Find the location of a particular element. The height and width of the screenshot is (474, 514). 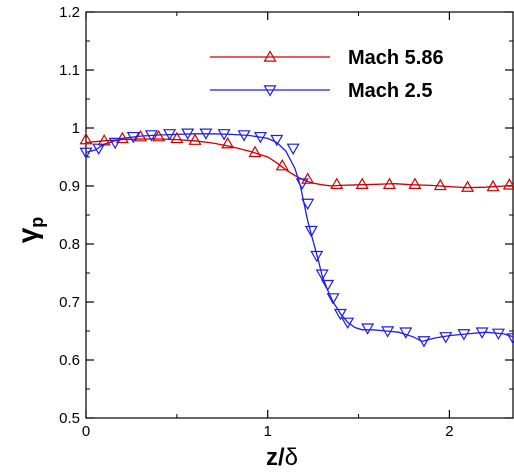

legend-label: Mach 5.86 is located at coordinates (396, 58).